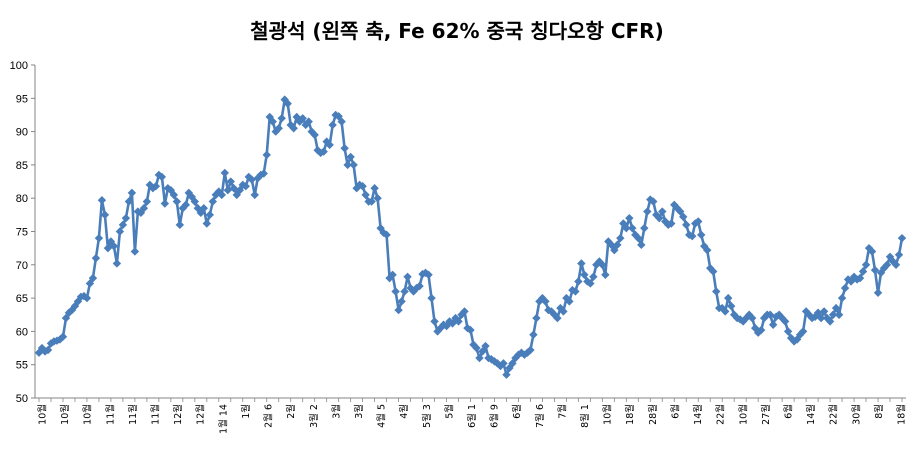 This screenshot has width=923, height=457. Describe the element at coordinates (22, 366) in the screenshot. I see `y-tick-label: 55` at that location.